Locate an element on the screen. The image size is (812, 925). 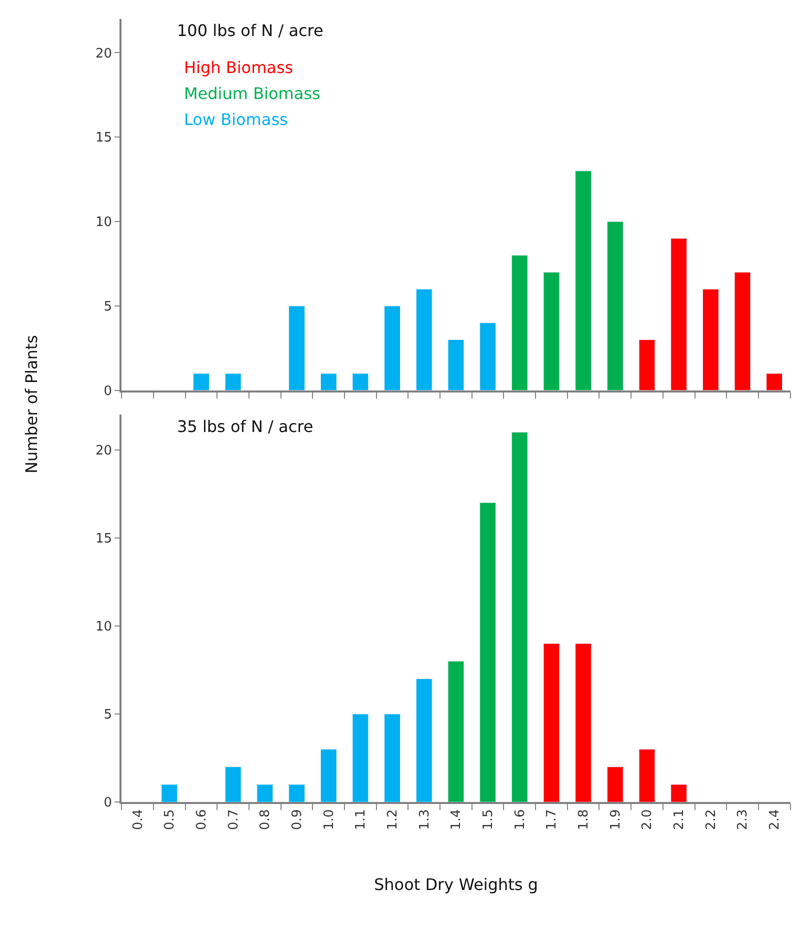
x-tick-label: 1.2 is located at coordinates (393, 819).